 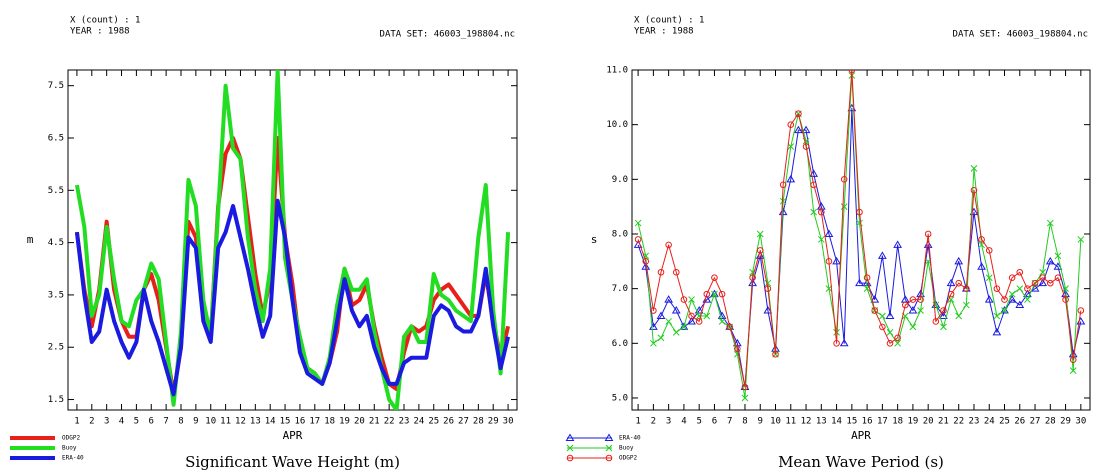 What do you see at coordinates (790, 422) in the screenshot?
I see `x-tick-label: 11` at bounding box center [790, 422].